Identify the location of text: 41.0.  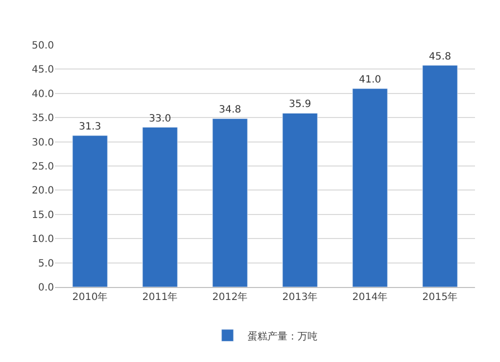
(370, 80).